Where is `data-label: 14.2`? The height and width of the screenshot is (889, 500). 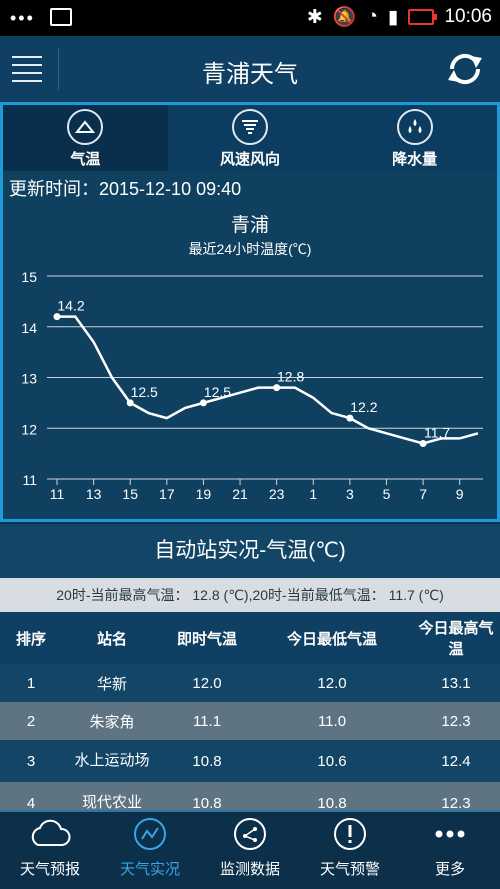
data-label: 14.2 is located at coordinates (70, 306).